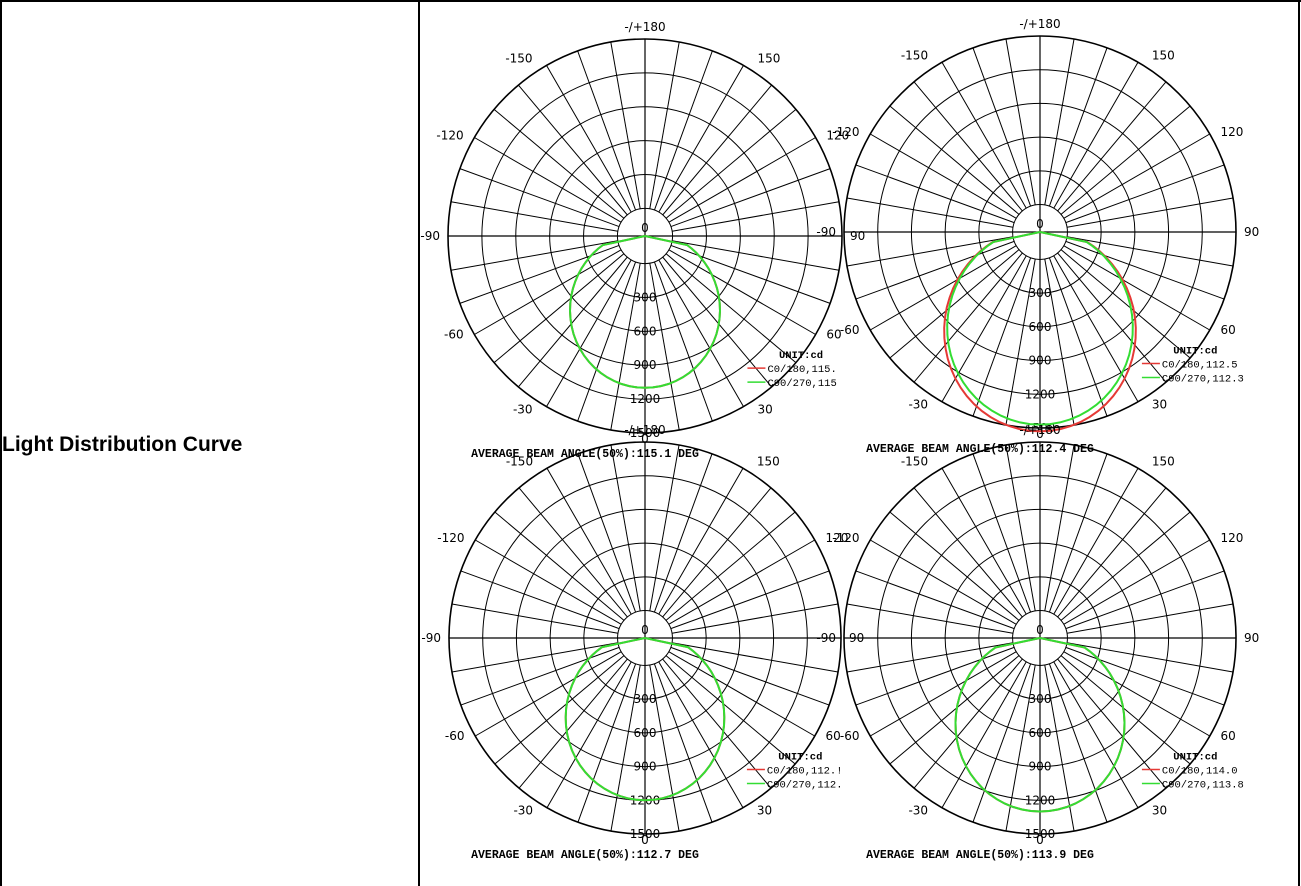 The image size is (1301, 886). Describe the element at coordinates (1040, 394) in the screenshot. I see `radial-tick-label: 1200` at that location.